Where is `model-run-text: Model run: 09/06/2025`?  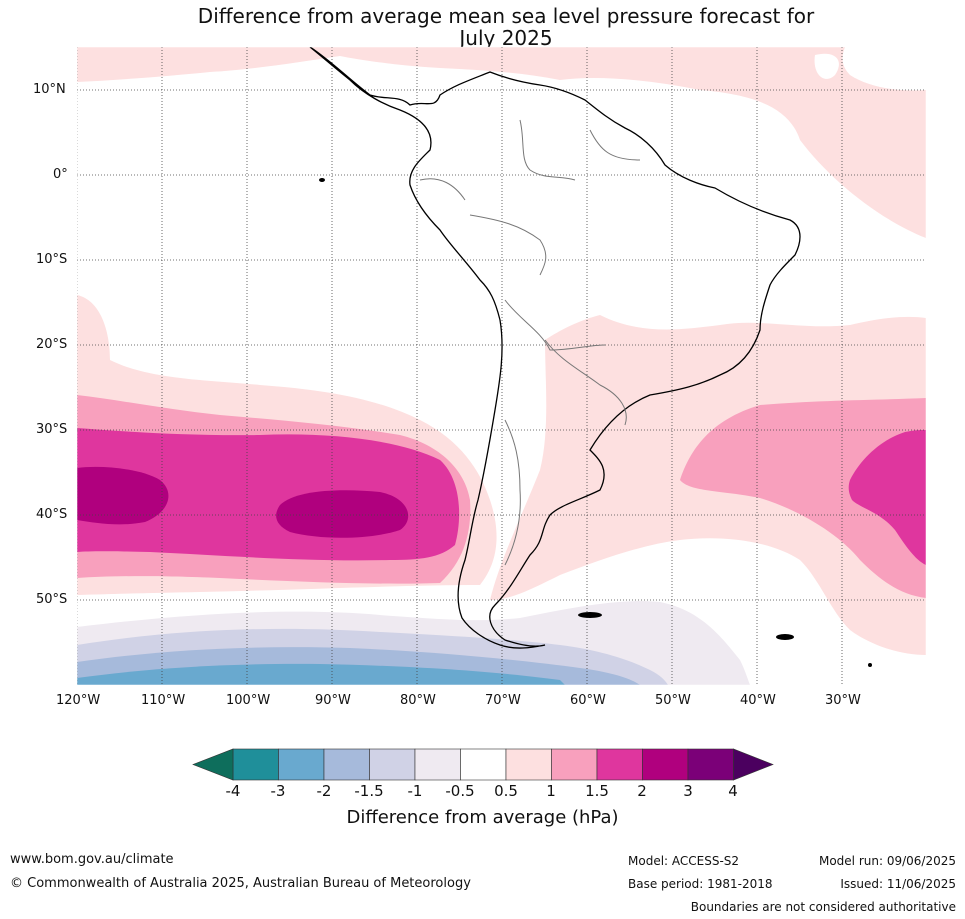
model-run-text: Model run: 09/06/2025 is located at coordinates (887, 861).